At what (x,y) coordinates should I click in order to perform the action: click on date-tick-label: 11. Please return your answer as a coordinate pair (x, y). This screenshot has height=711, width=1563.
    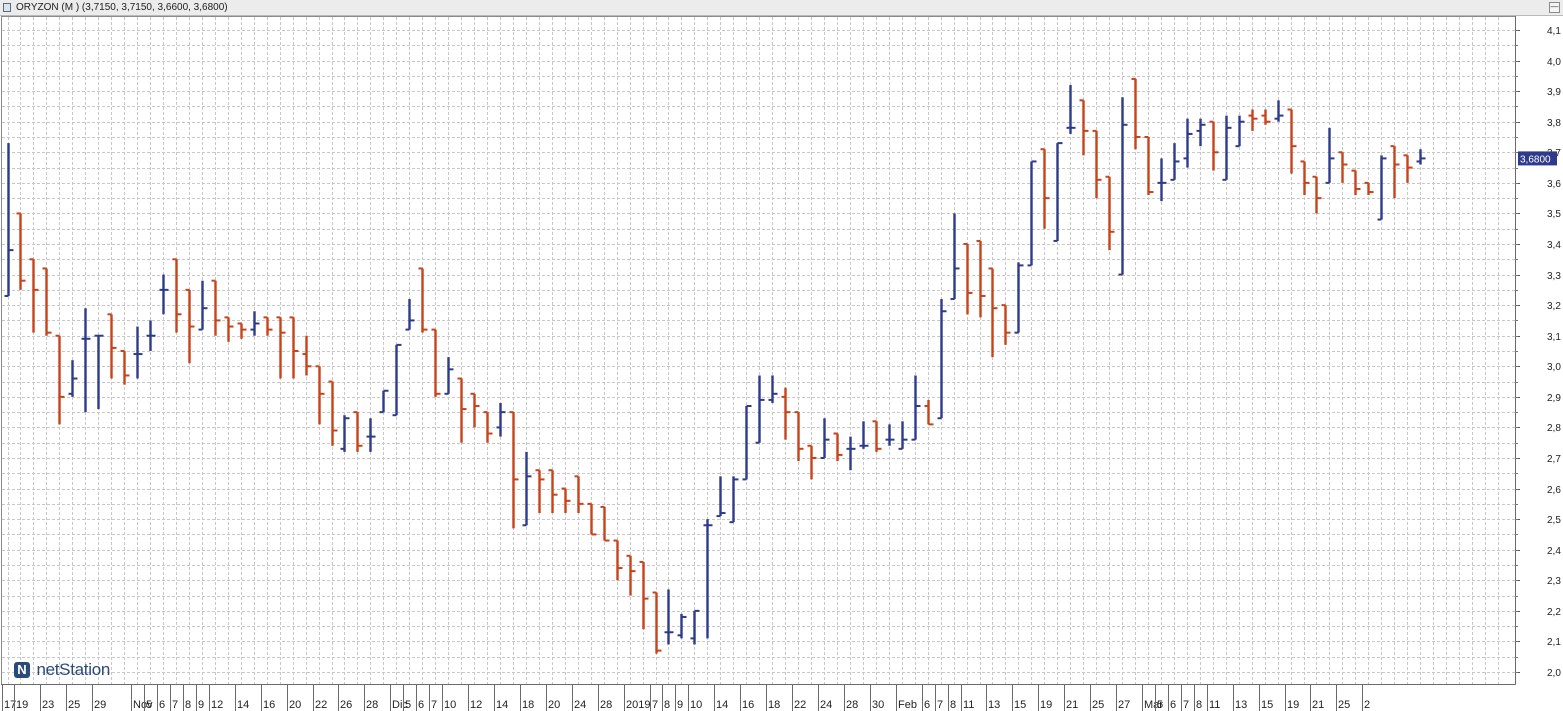
    Looking at the image, I should click on (1214, 705).